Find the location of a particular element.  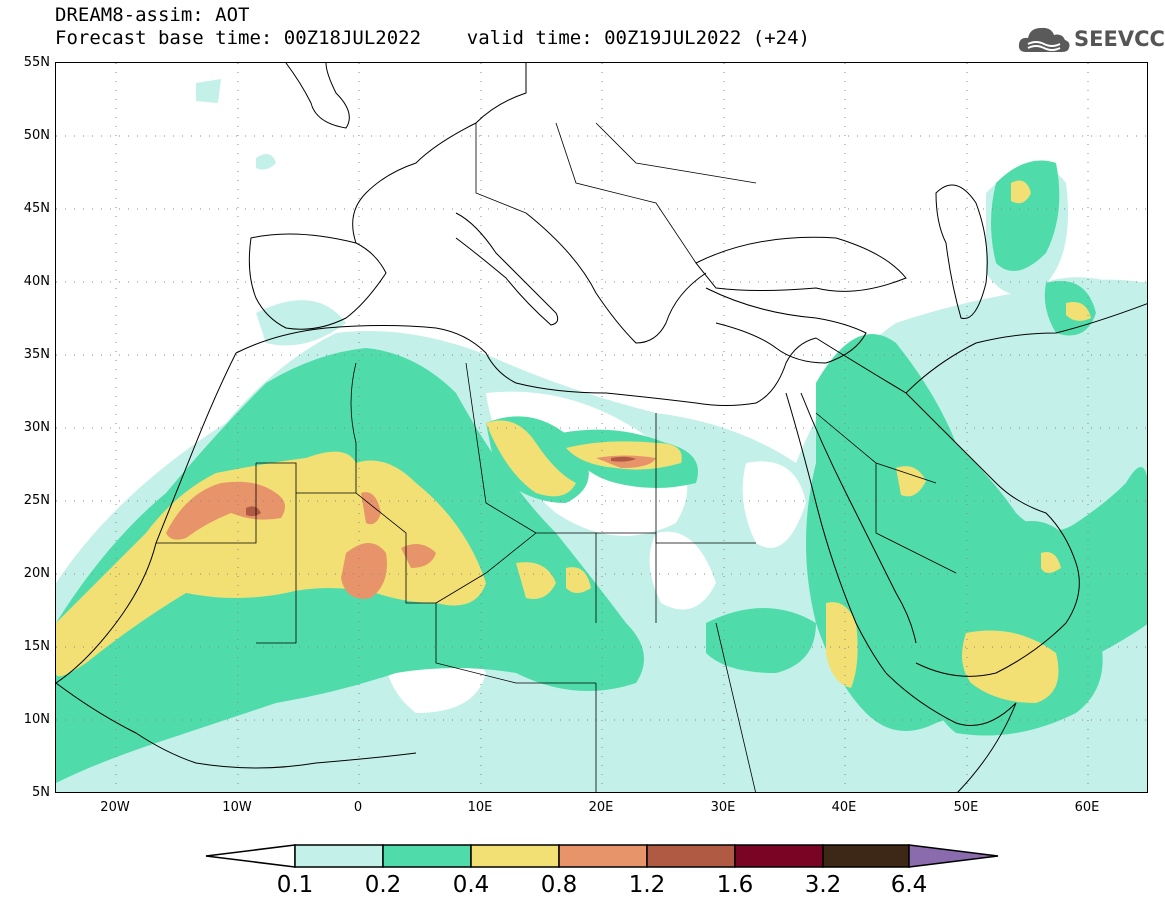

x-tick-label: 0 is located at coordinates (358, 807).